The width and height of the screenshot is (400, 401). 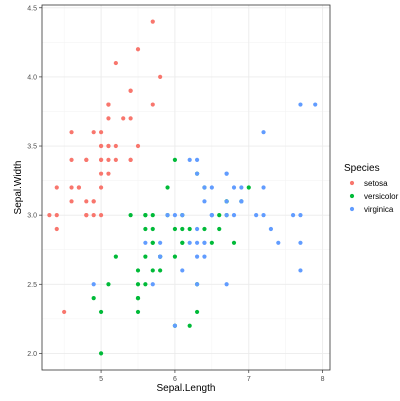 I want to click on y-tick-label: 3.5, so click(x=32, y=147).